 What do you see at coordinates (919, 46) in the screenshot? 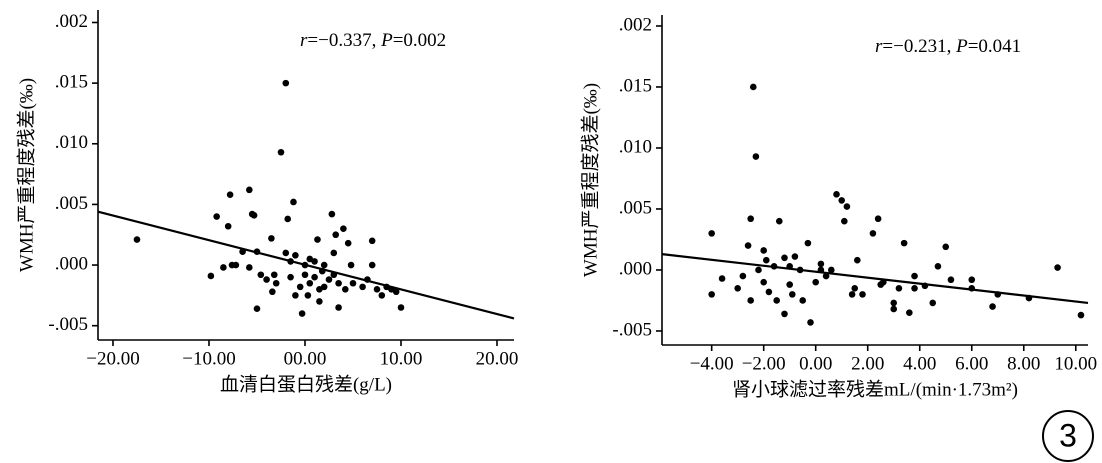
I see `annotation-part: =−0.231,` at bounding box center [919, 46].